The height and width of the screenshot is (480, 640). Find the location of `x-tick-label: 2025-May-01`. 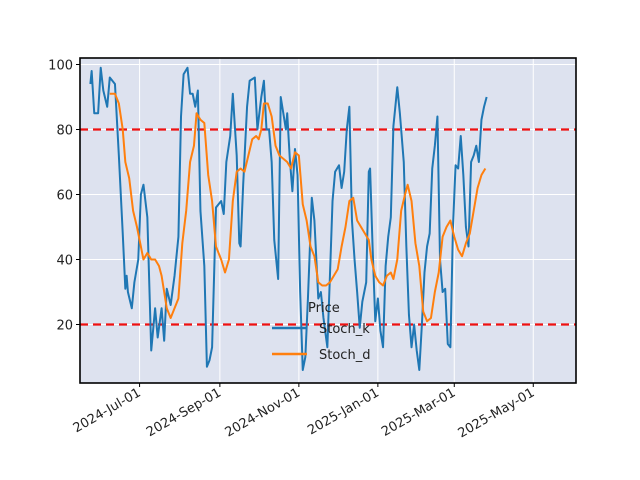

x-tick-label: 2025-May-01 is located at coordinates (497, 413).